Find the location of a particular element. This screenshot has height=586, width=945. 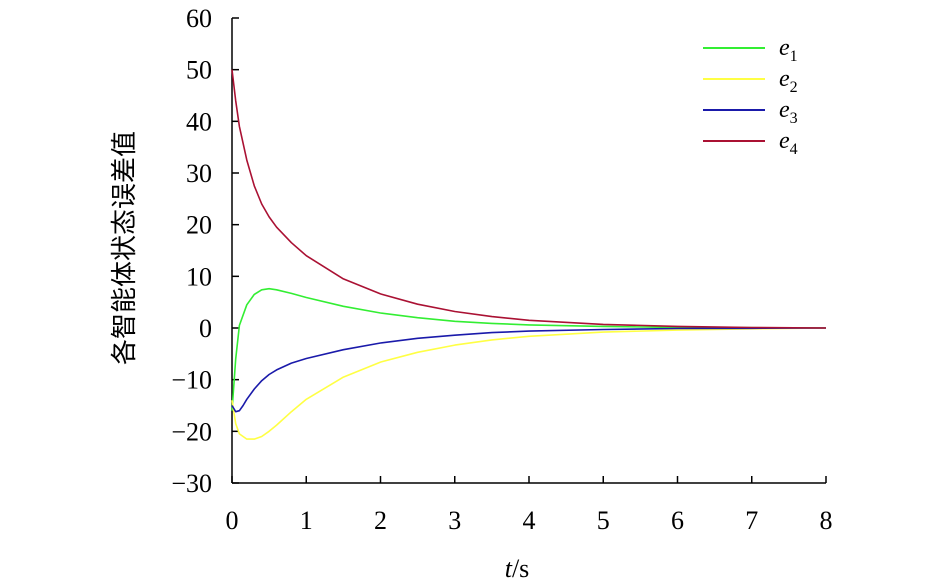

legend-label: e2 is located at coordinates (788, 81).